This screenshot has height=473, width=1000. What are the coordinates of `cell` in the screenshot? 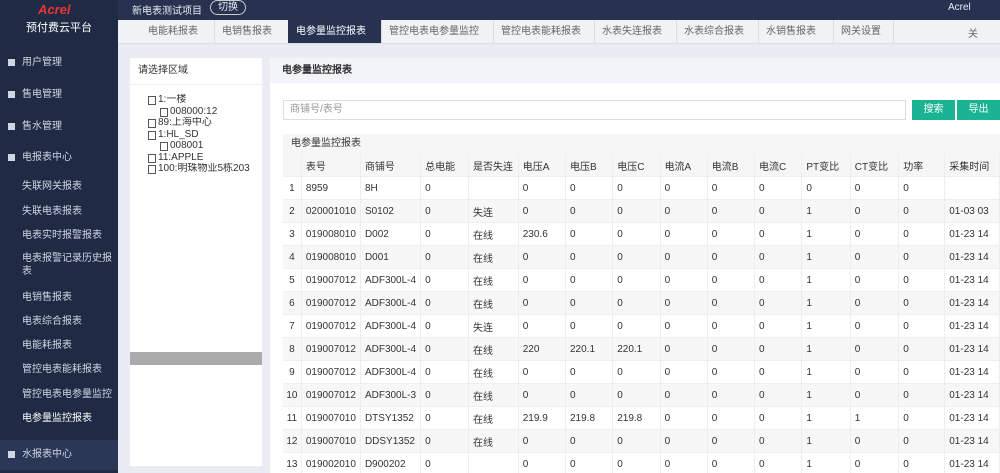 It's located at (493, 188).